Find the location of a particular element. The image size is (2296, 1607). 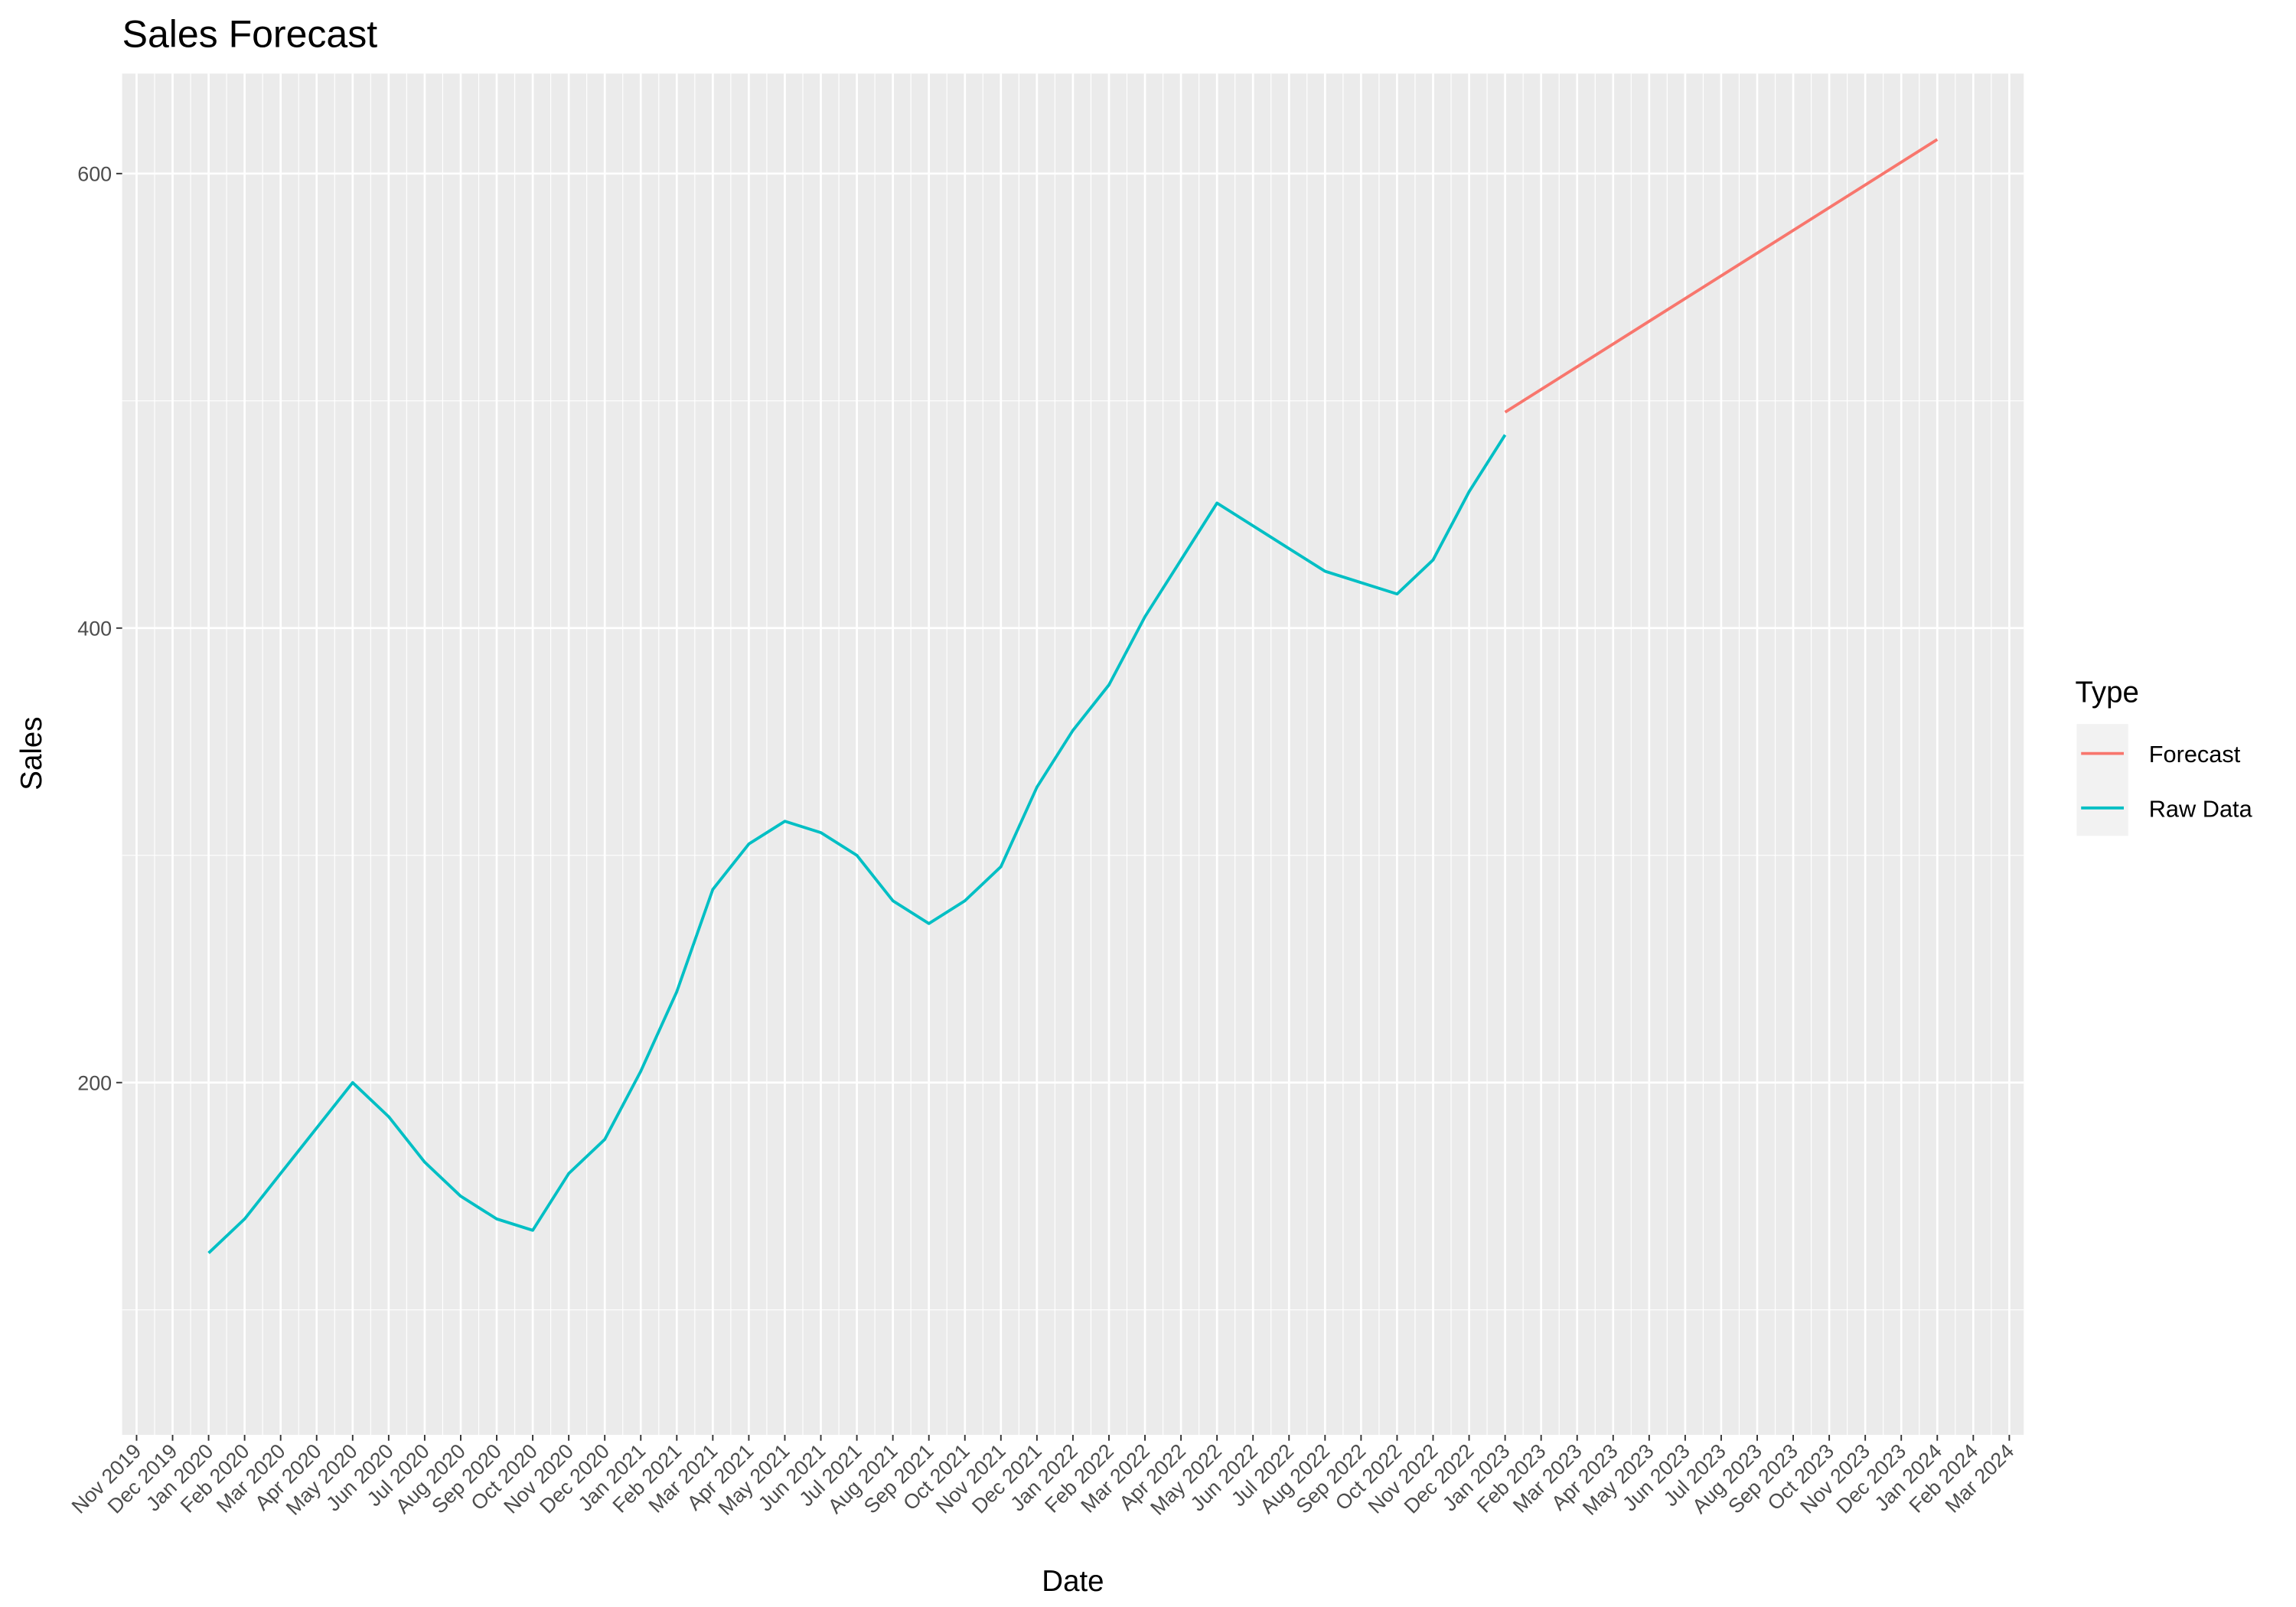

legend-title: Type is located at coordinates (2107, 692).